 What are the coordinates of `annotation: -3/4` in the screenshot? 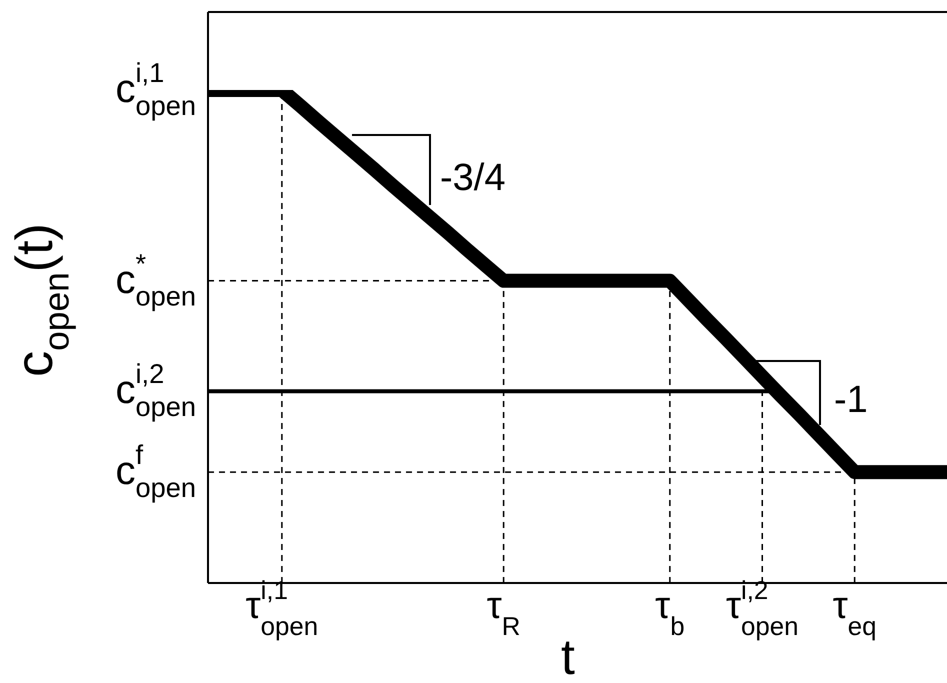 It's located at (473, 178).